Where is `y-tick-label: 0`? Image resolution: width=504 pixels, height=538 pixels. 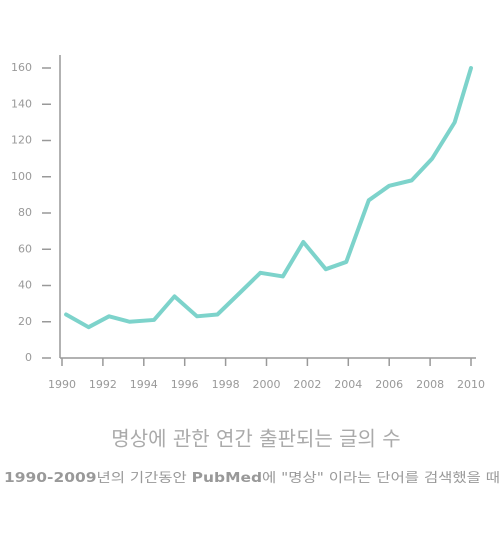
y-tick-label: 0 is located at coordinates (28, 357).